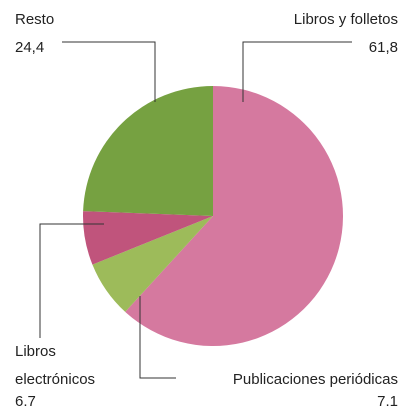  I want to click on value-label: 24,4, so click(30, 47).